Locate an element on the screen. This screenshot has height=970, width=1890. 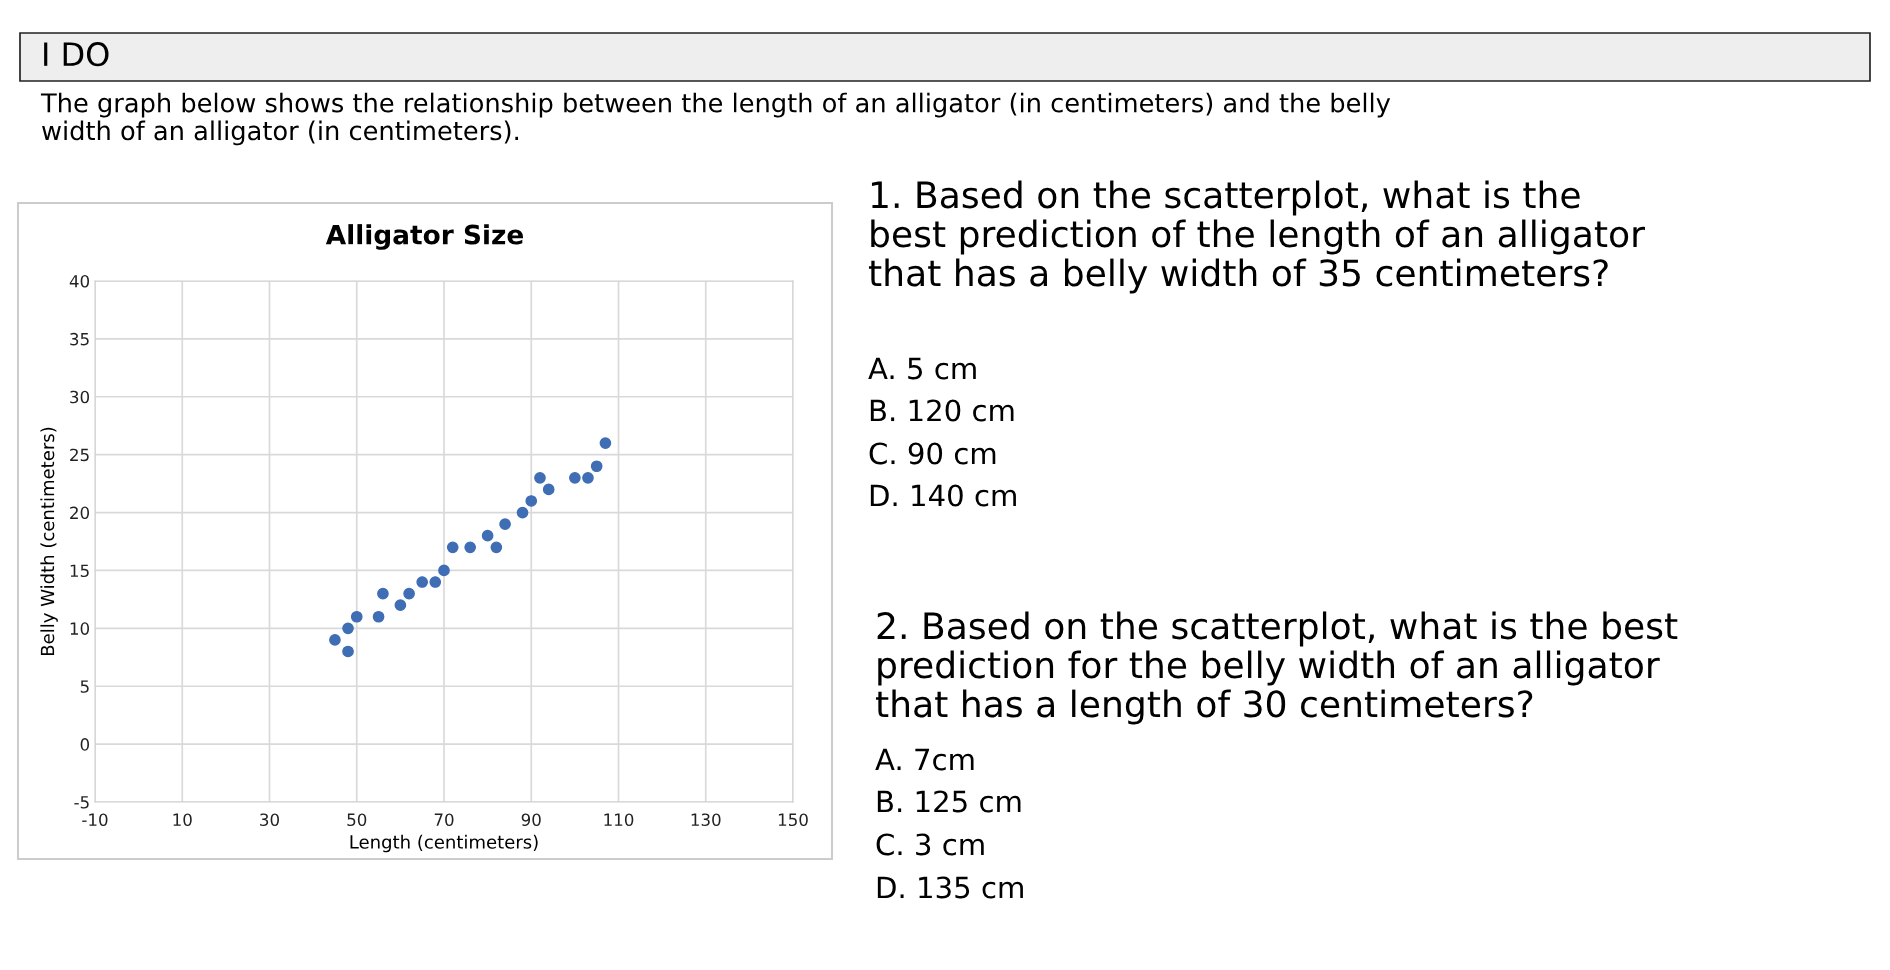
y-axis-title: Belly Width (centimeters) is located at coordinates (49, 541).